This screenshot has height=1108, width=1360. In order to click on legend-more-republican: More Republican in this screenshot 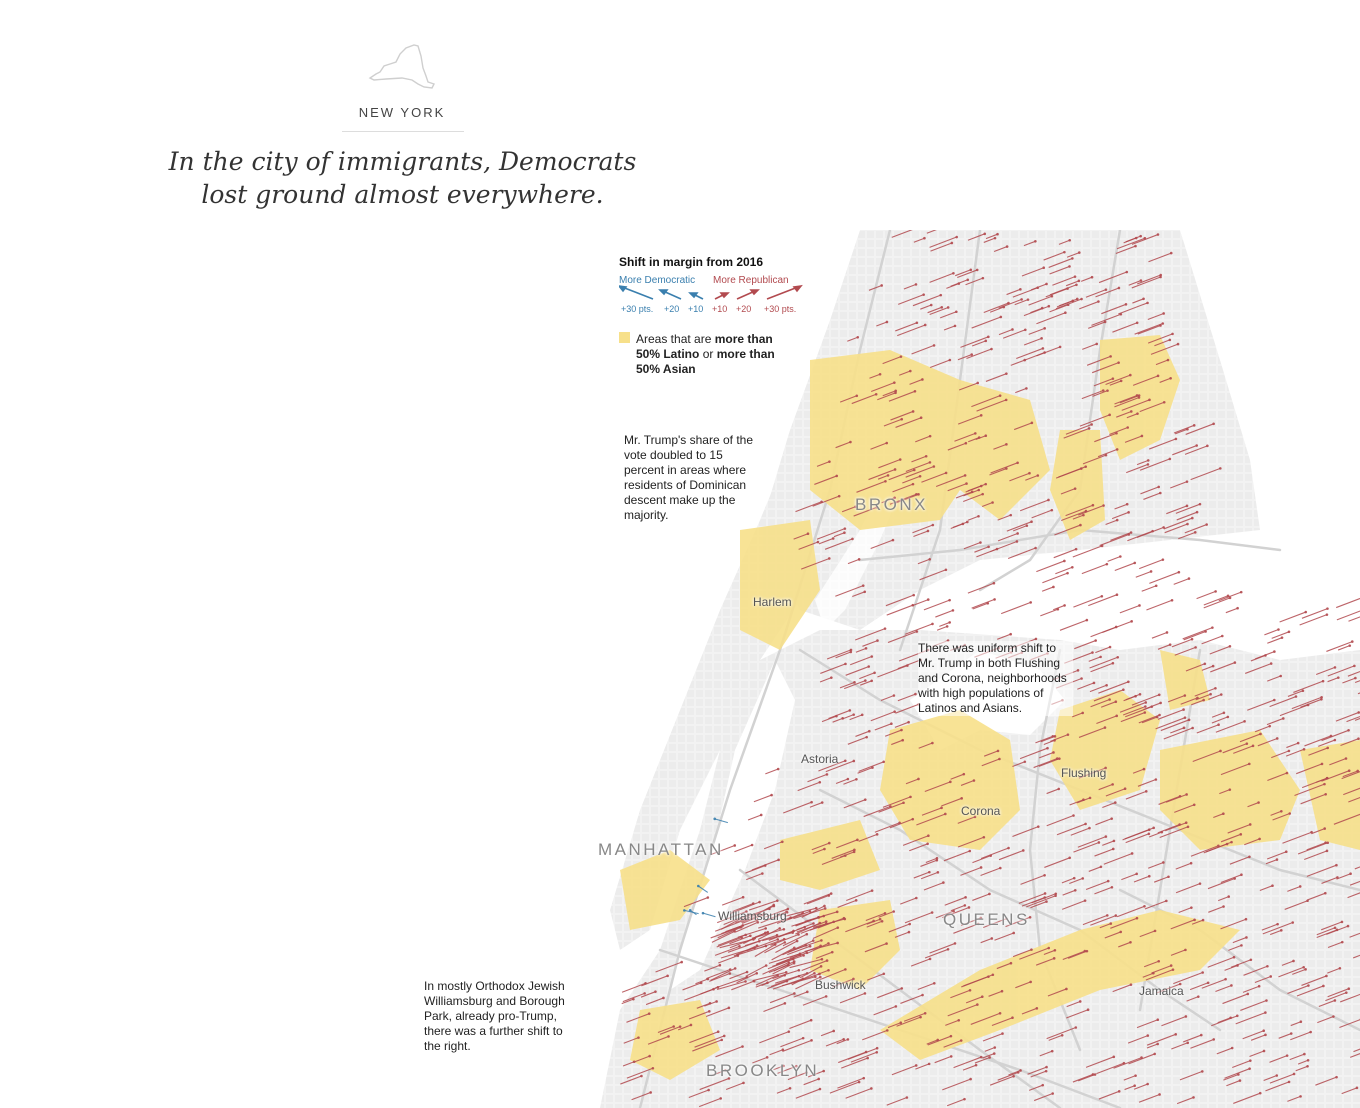, I will do `click(751, 280)`.